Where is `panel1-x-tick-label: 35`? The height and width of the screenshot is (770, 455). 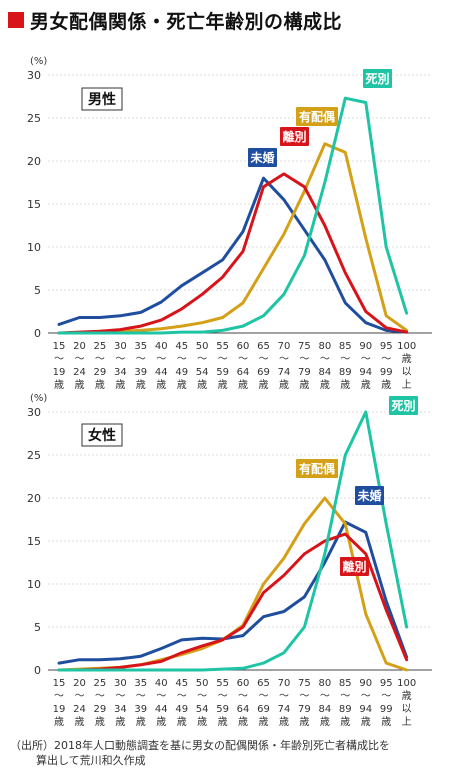
panel1-x-tick-label: 35 is located at coordinates (140, 346).